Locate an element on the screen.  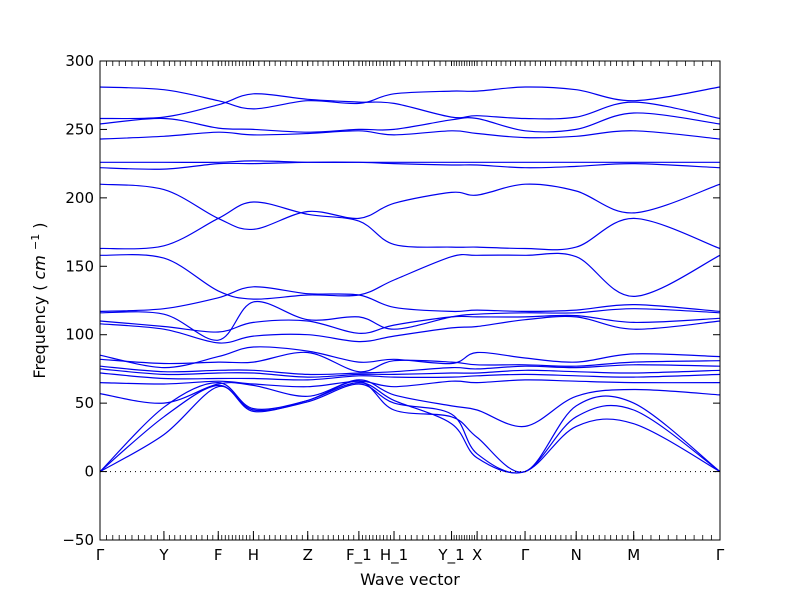
y-axis-title-unit-exp: −1 is located at coordinates (35, 242).